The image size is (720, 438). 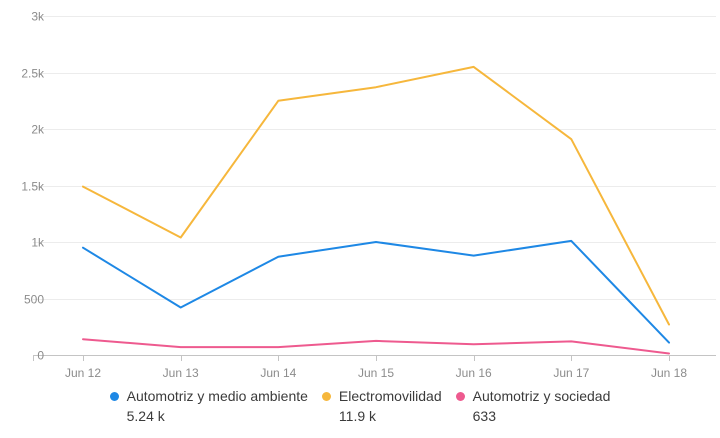 I want to click on legend-item-automotriz-y-sociedad: Automotriz y sociedad 633, so click(x=533, y=406).